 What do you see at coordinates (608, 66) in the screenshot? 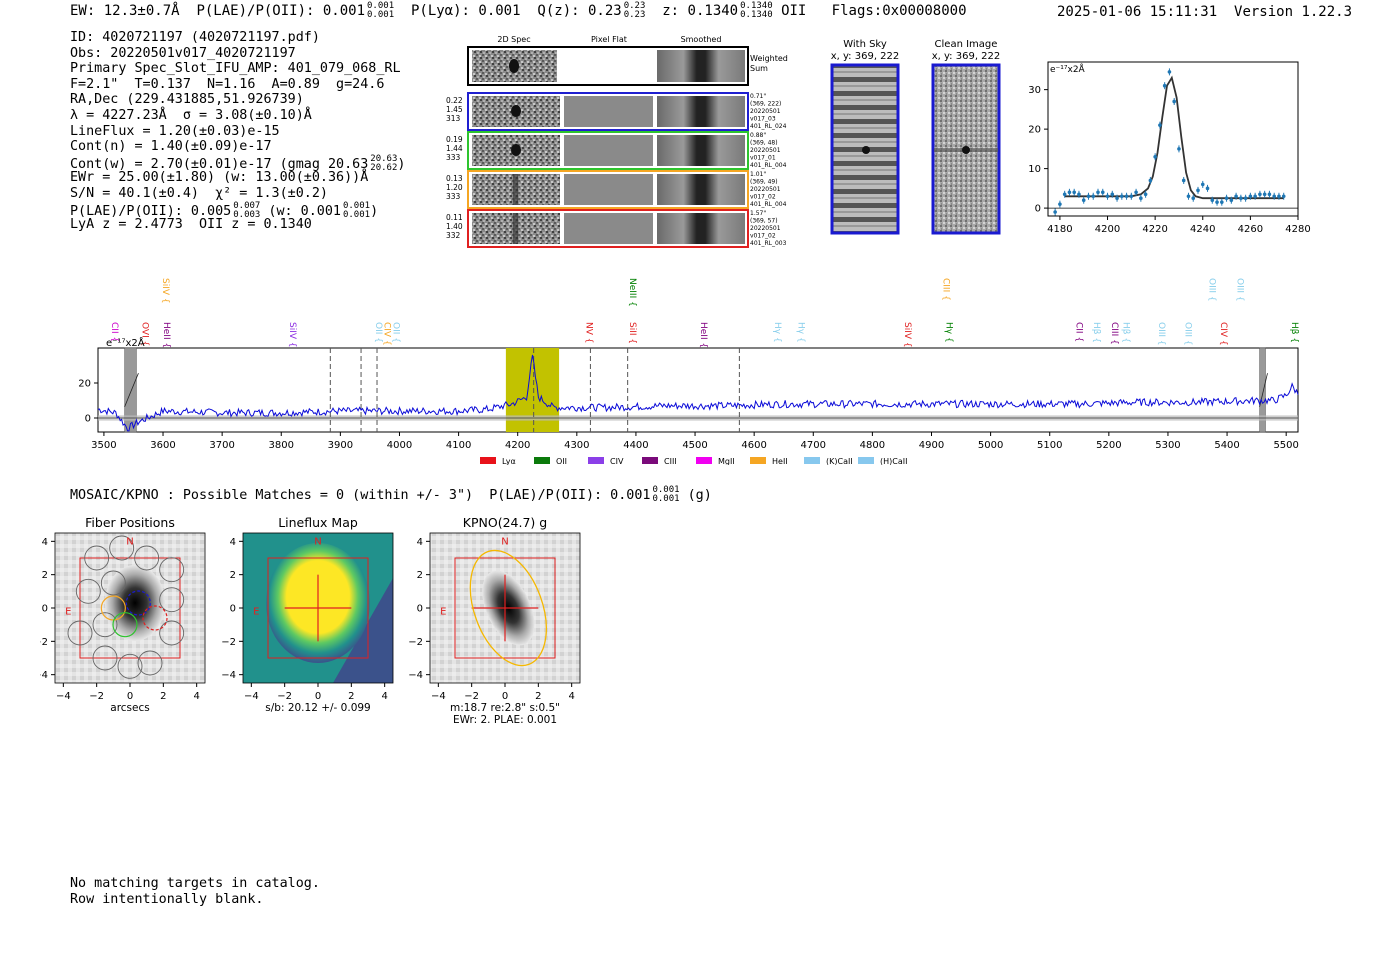
I see `weighted-sum-row` at bounding box center [608, 66].